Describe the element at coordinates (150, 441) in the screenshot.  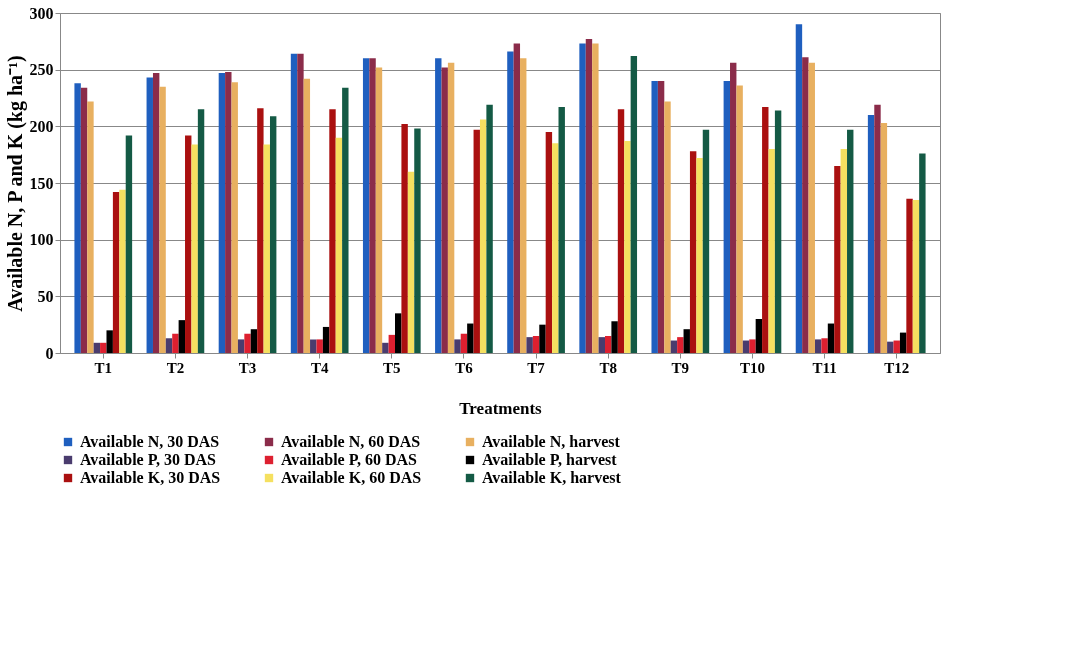
I see `legend-label: Available N, 30 DAS` at that location.